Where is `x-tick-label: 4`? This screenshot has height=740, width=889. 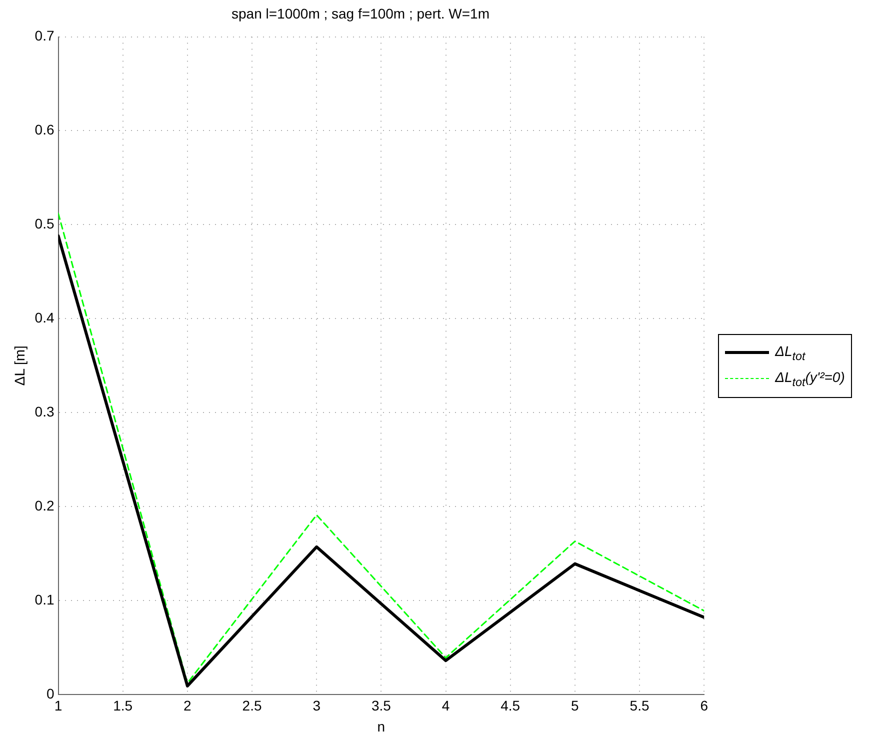 x-tick-label: 4 is located at coordinates (446, 706).